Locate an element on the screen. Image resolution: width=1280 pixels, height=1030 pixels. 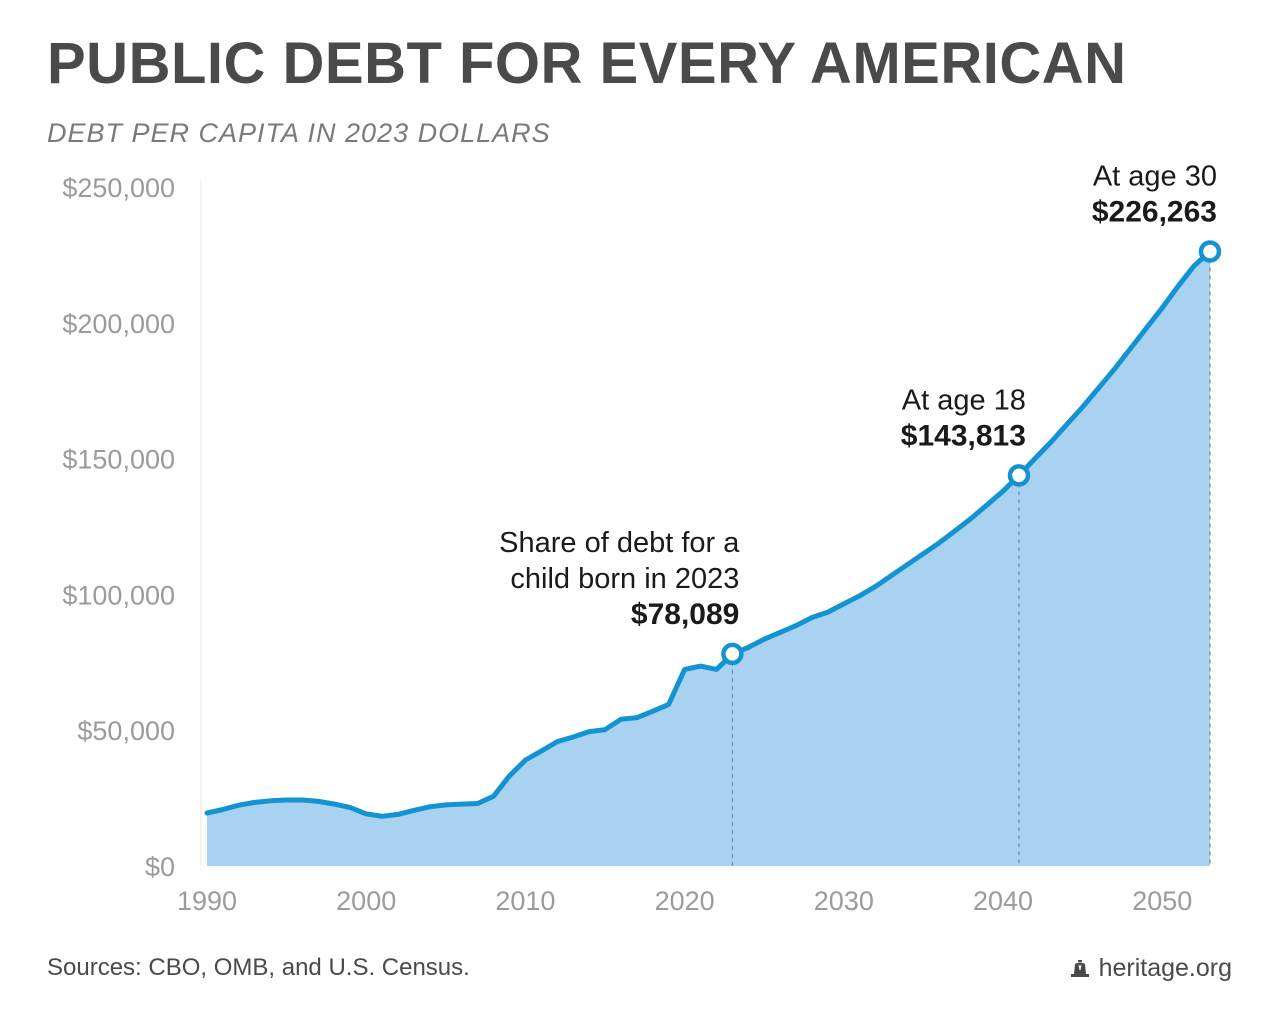
y-tick-label: $200,000 is located at coordinates (118, 324).